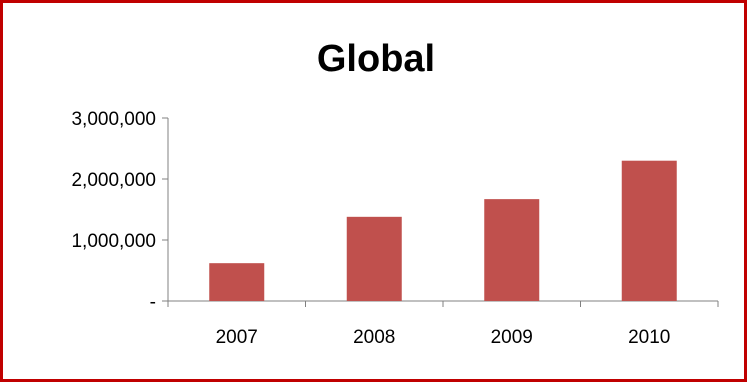  I want to click on chart-title: Global, so click(376, 59).